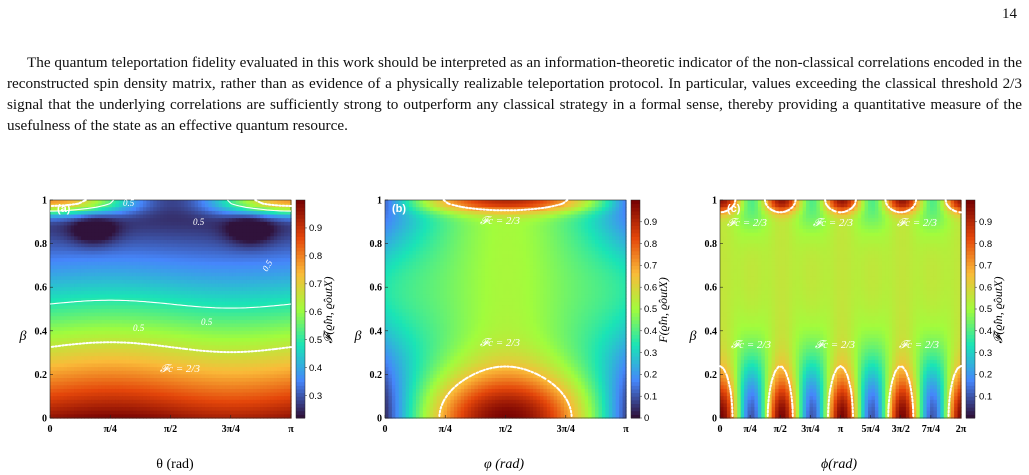  I want to click on colorbar-step-a, so click(300, 278).